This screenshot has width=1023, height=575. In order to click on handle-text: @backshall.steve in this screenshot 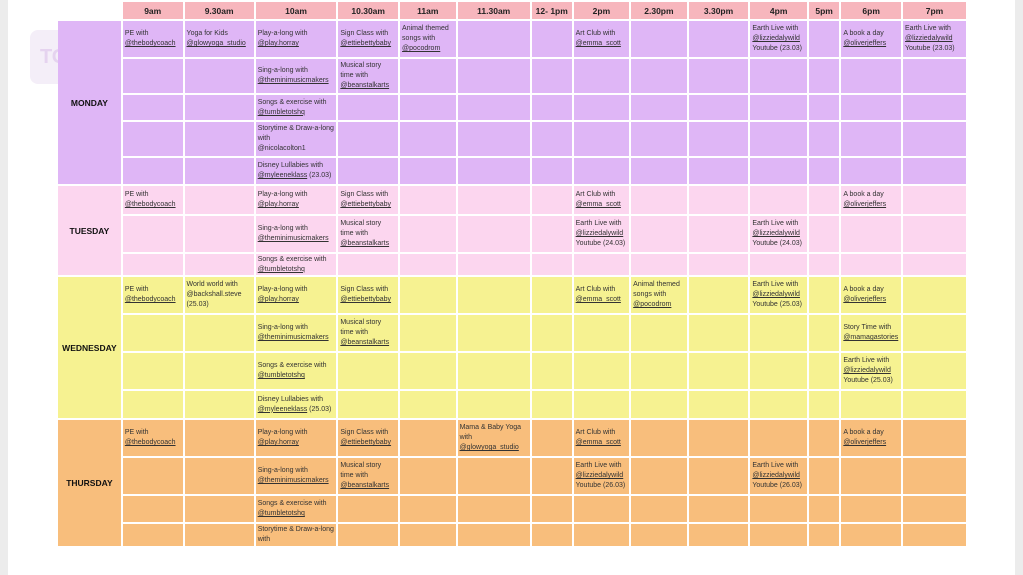, I will do `click(214, 294)`.